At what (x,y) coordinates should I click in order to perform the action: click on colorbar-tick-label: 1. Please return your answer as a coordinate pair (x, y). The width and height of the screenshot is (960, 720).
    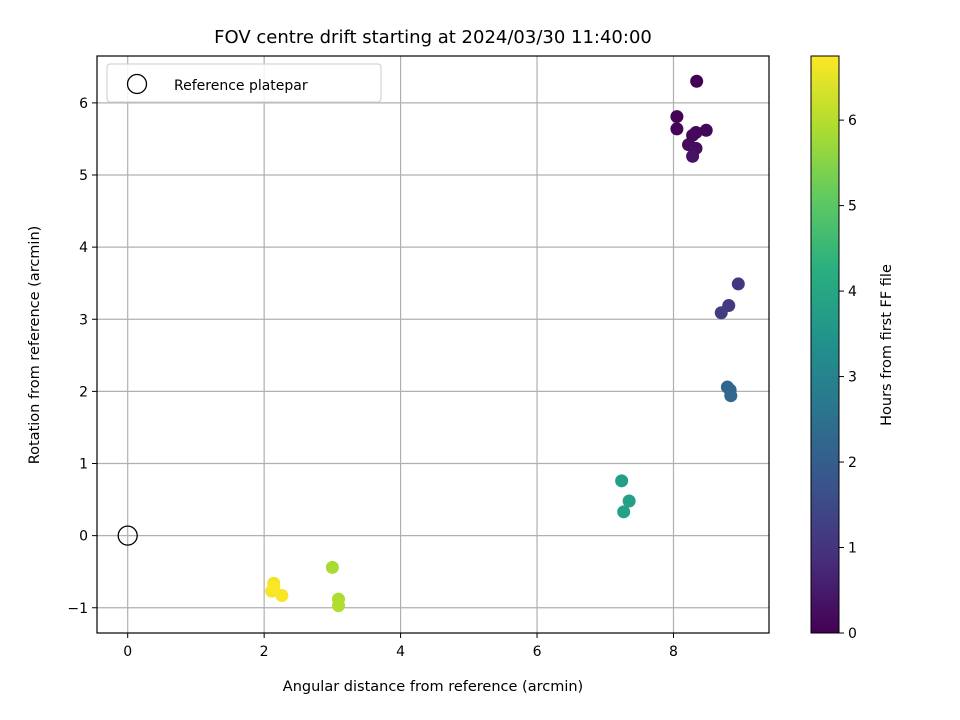
    Looking at the image, I should click on (852, 549).